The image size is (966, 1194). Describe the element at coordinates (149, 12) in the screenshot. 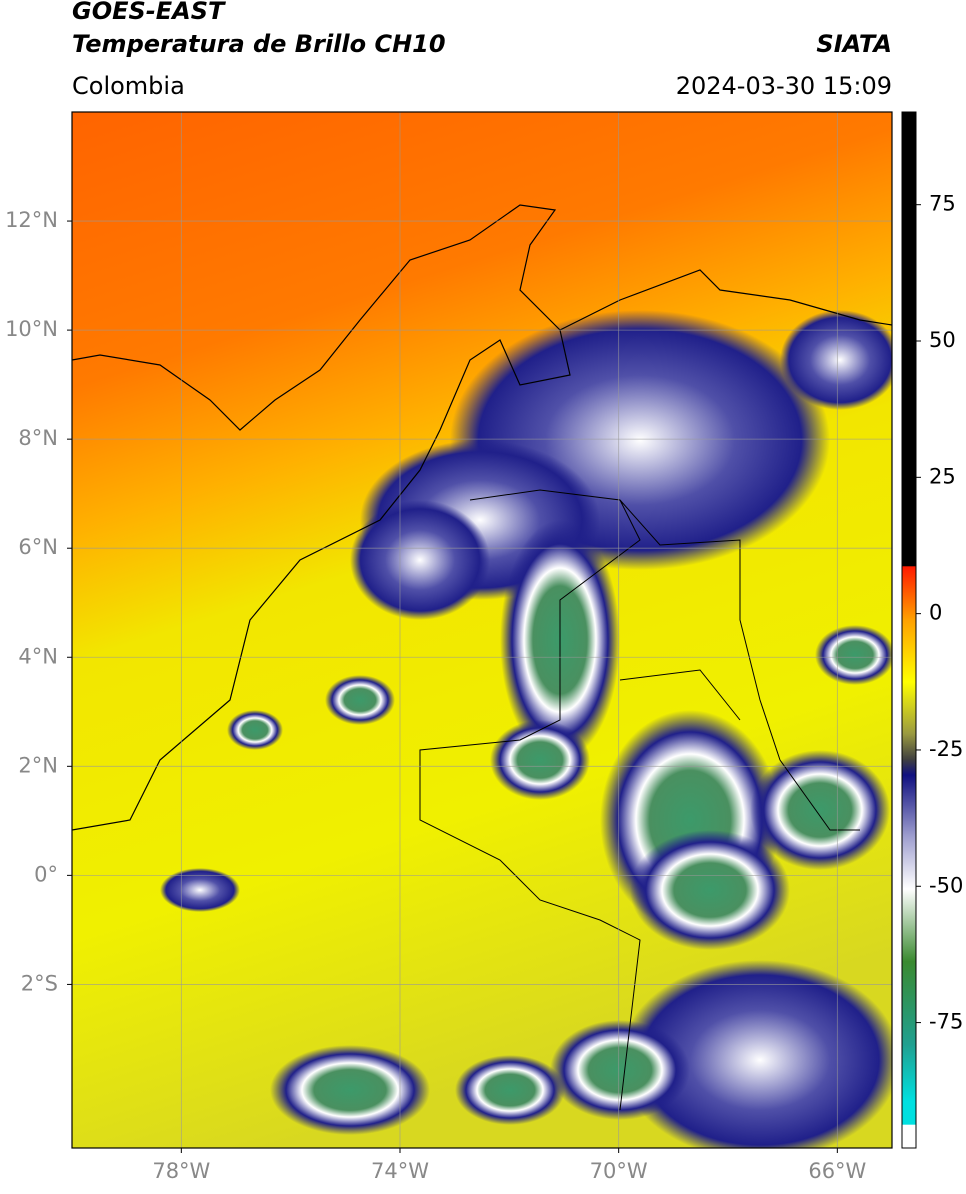

I see `title: GOES-EAST` at that location.